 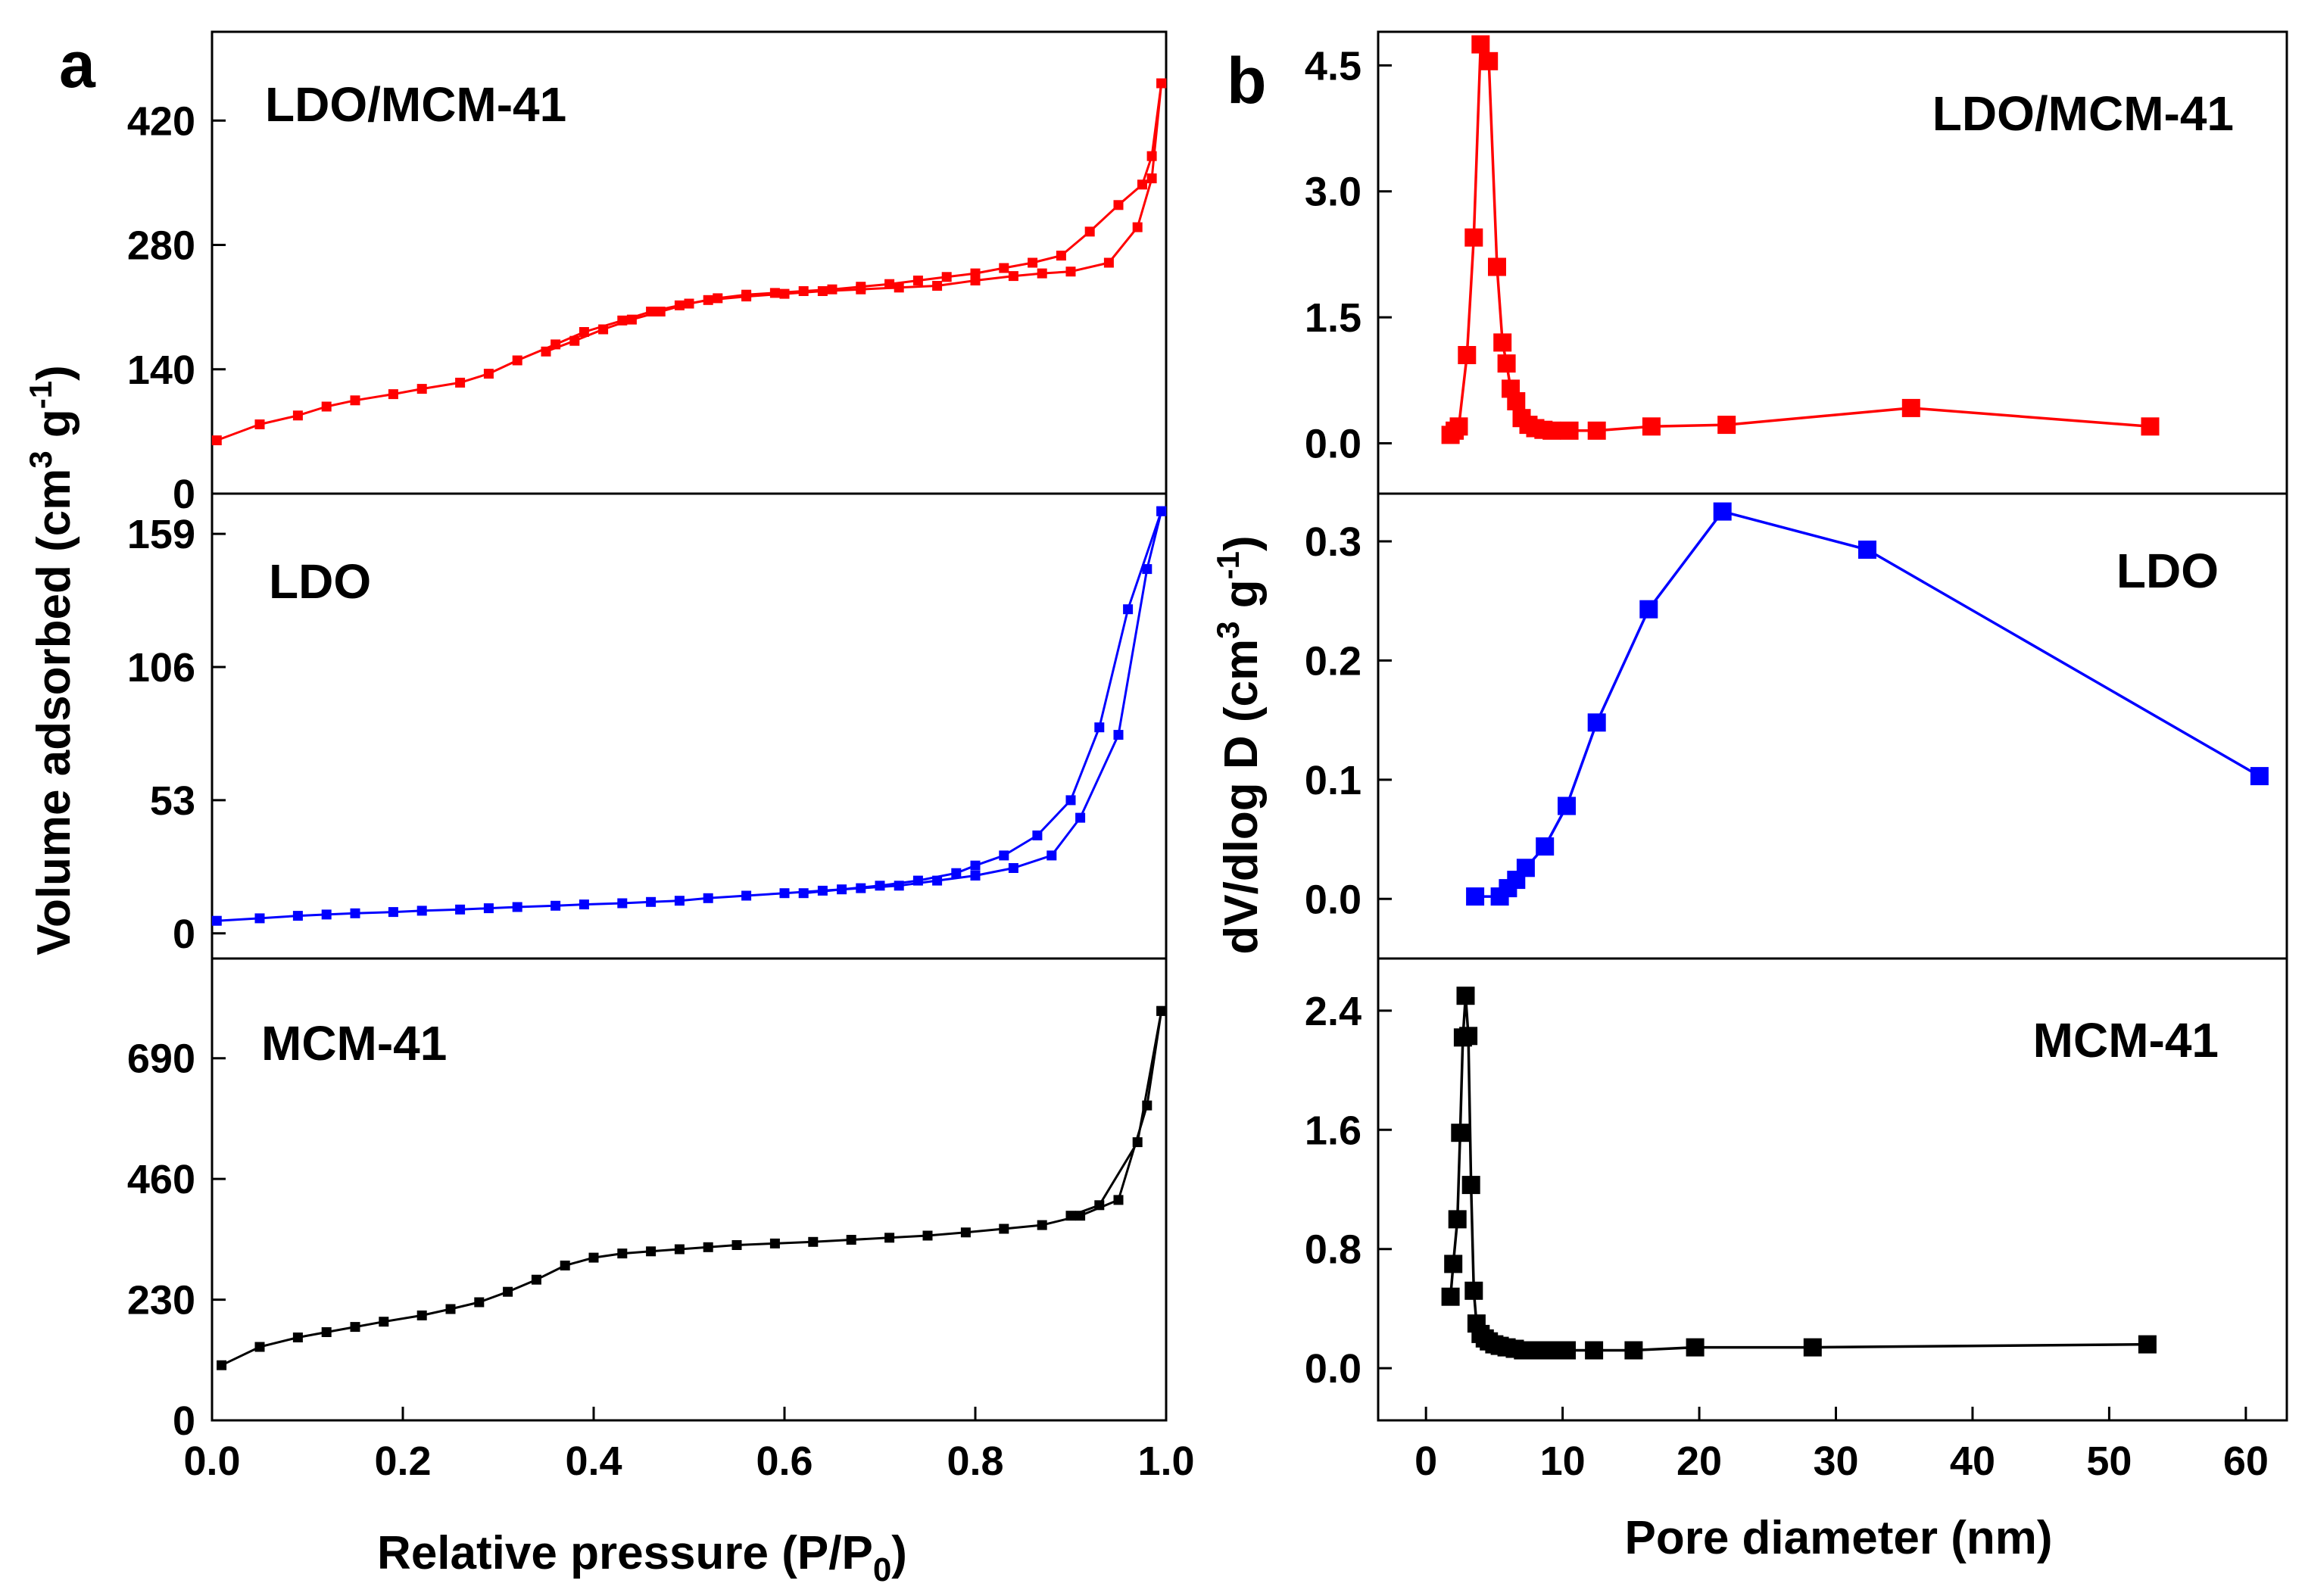 I want to click on y-tick-label: 230, so click(x=161, y=1300).